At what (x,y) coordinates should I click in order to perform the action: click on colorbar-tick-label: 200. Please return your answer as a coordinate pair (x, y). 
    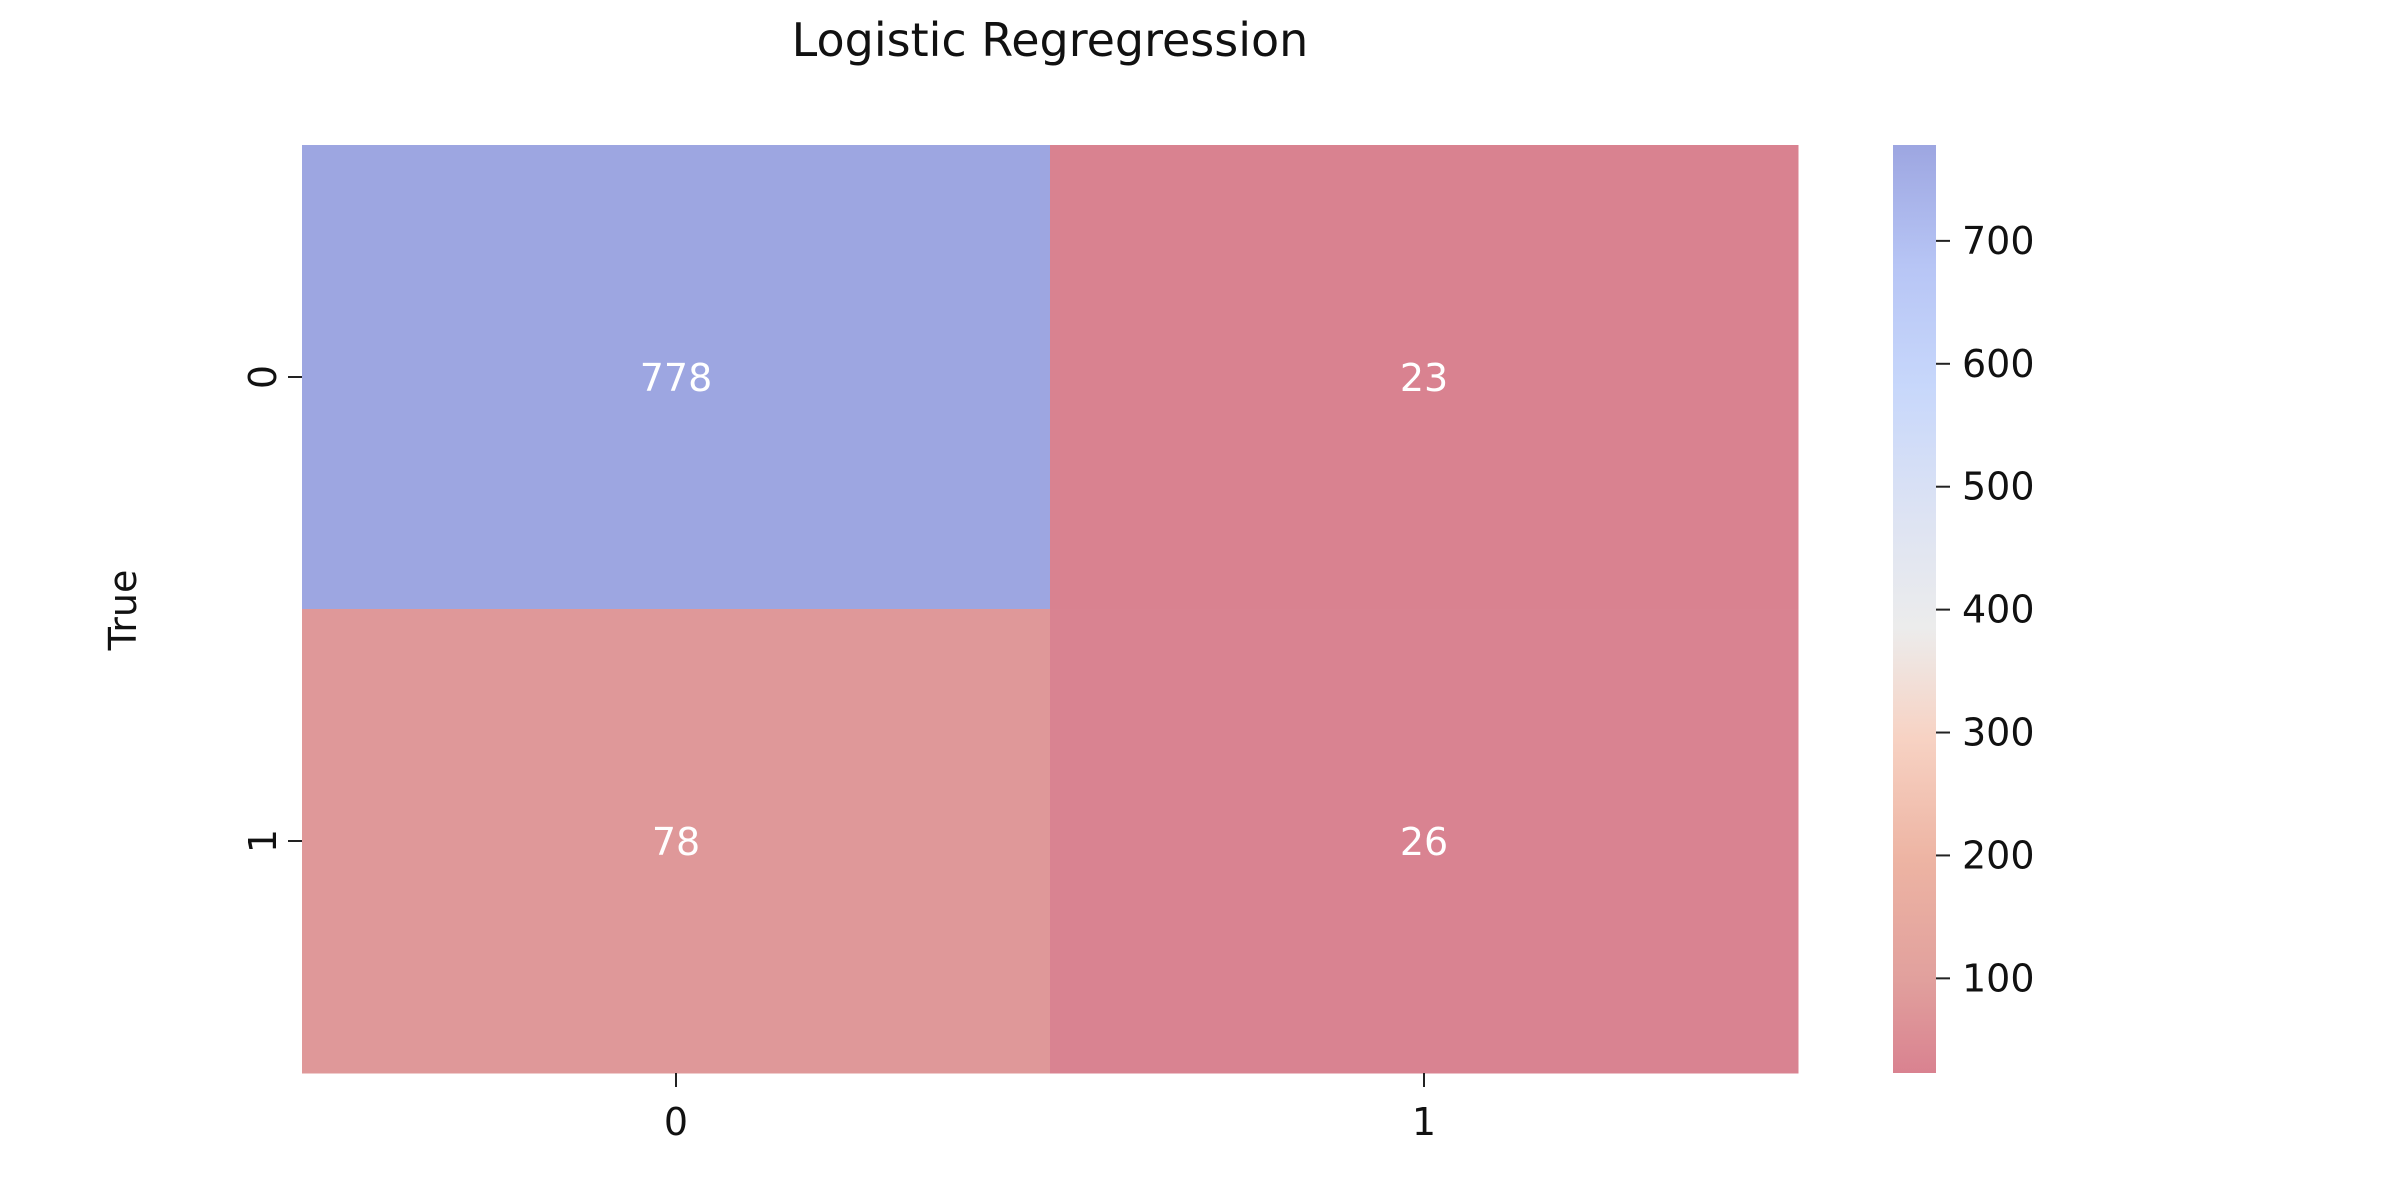
    Looking at the image, I should click on (1998, 855).